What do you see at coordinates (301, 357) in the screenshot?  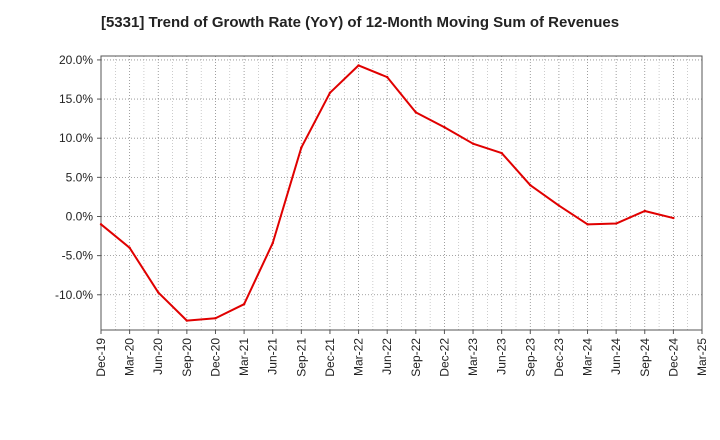 I see `x-tick-label: Sep-21` at bounding box center [301, 357].